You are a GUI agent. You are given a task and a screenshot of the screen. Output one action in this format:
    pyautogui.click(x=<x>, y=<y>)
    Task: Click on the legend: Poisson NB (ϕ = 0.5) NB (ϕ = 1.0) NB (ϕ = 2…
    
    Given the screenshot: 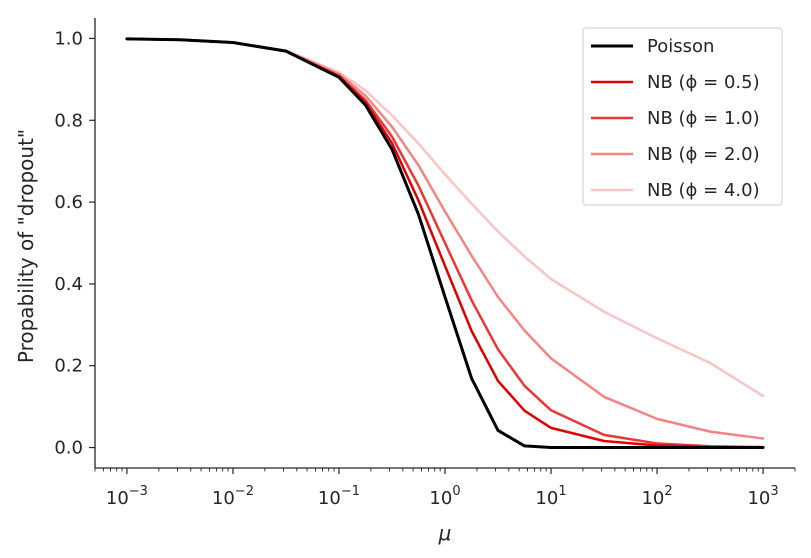 What is the action you would take?
    pyautogui.click(x=682, y=116)
    